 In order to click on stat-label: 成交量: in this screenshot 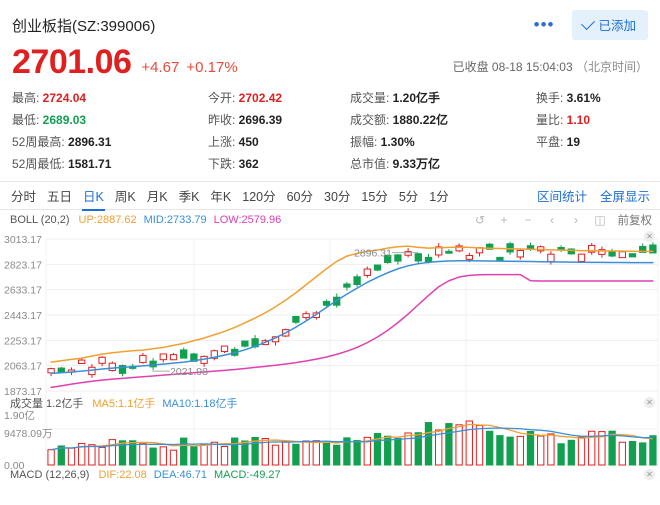, I will do `click(371, 98)`.